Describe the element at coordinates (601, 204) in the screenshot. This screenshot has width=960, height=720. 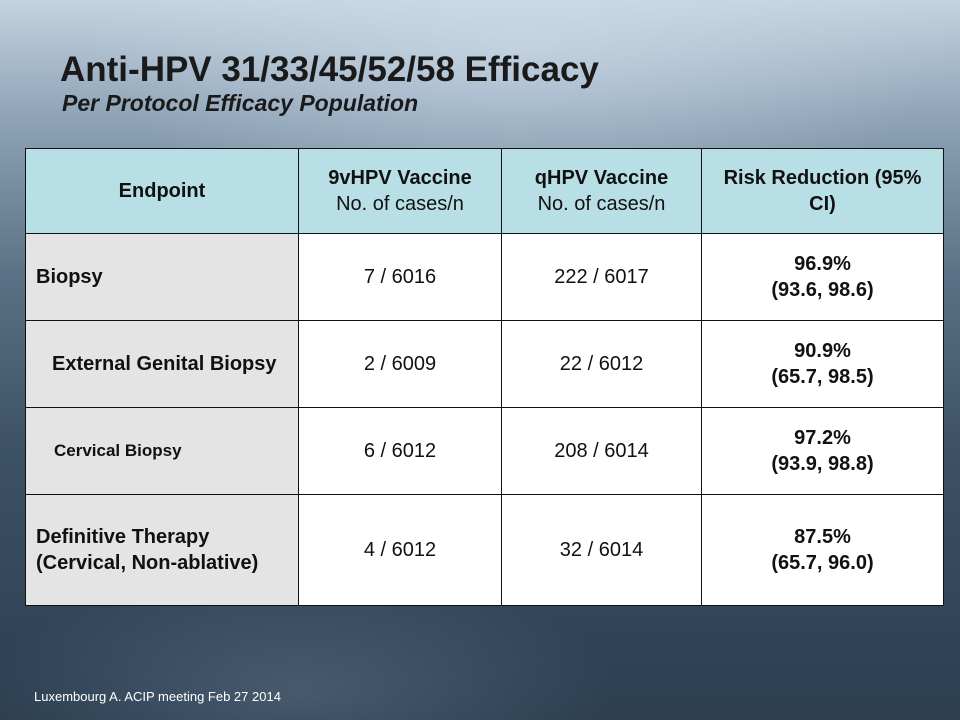
I see `header-qhpv-sub: No. of cases/n` at that location.